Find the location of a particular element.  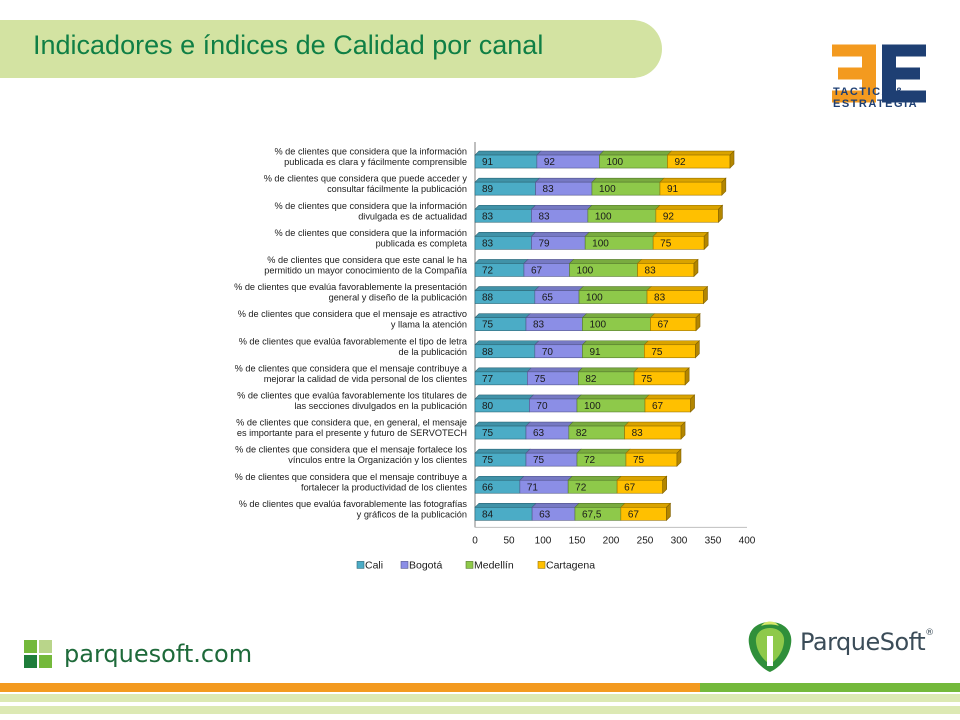

data-label: 82 is located at coordinates (582, 433).